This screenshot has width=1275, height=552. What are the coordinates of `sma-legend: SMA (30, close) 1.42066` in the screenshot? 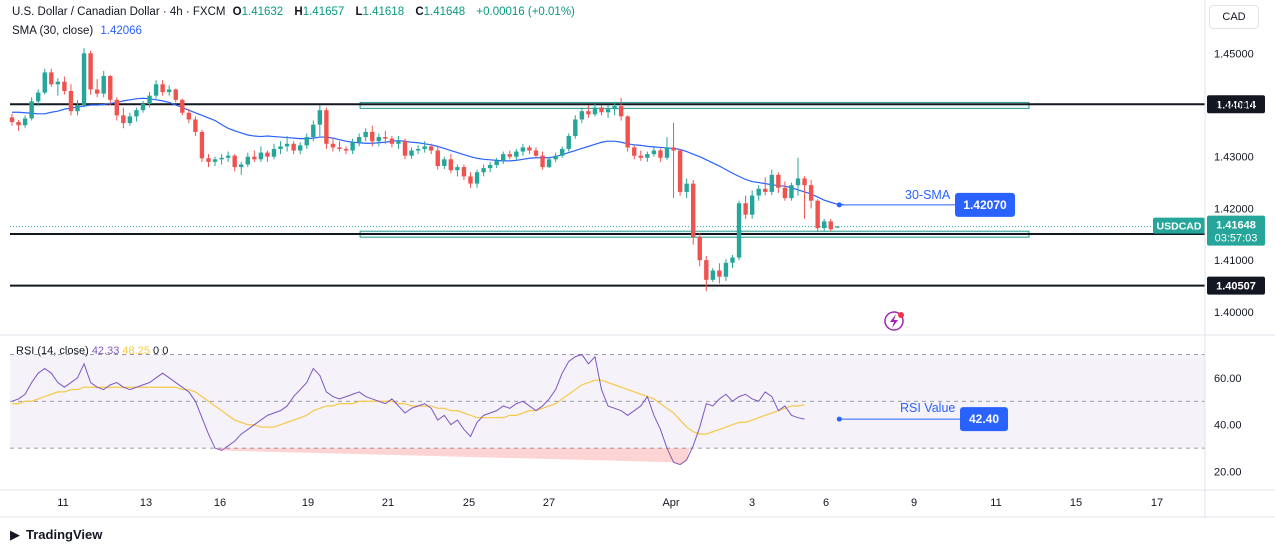 It's located at (79, 31).